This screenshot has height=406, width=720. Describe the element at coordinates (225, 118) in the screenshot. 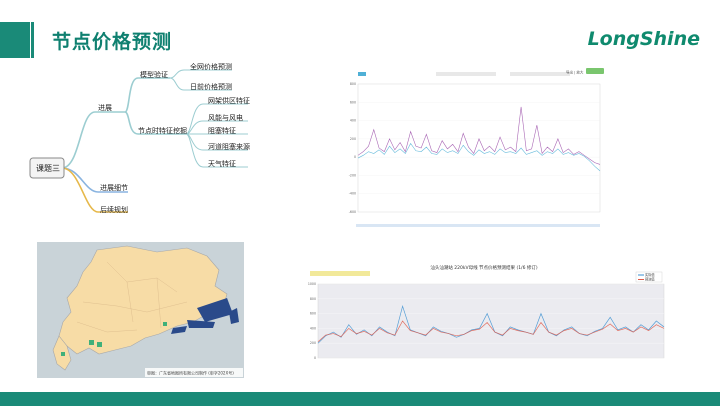

I see `mindmap-leaf: 风能与风电` at that location.